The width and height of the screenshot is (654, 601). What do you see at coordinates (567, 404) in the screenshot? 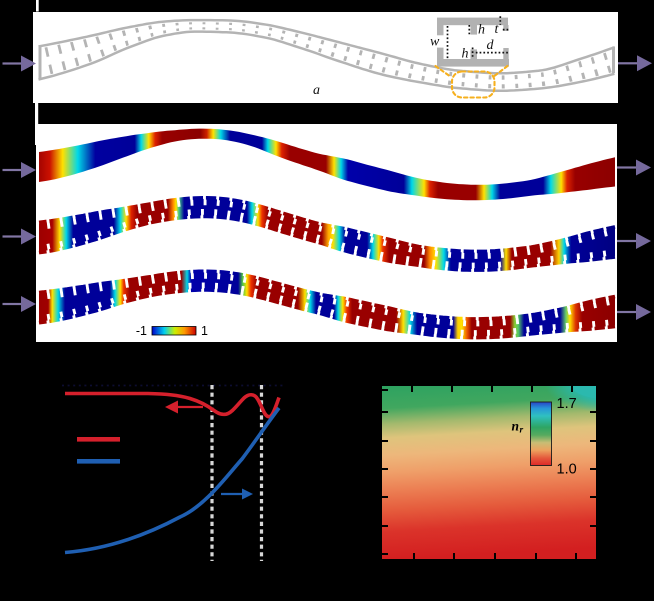
I see `svg-text: 1.7` at bounding box center [567, 404].